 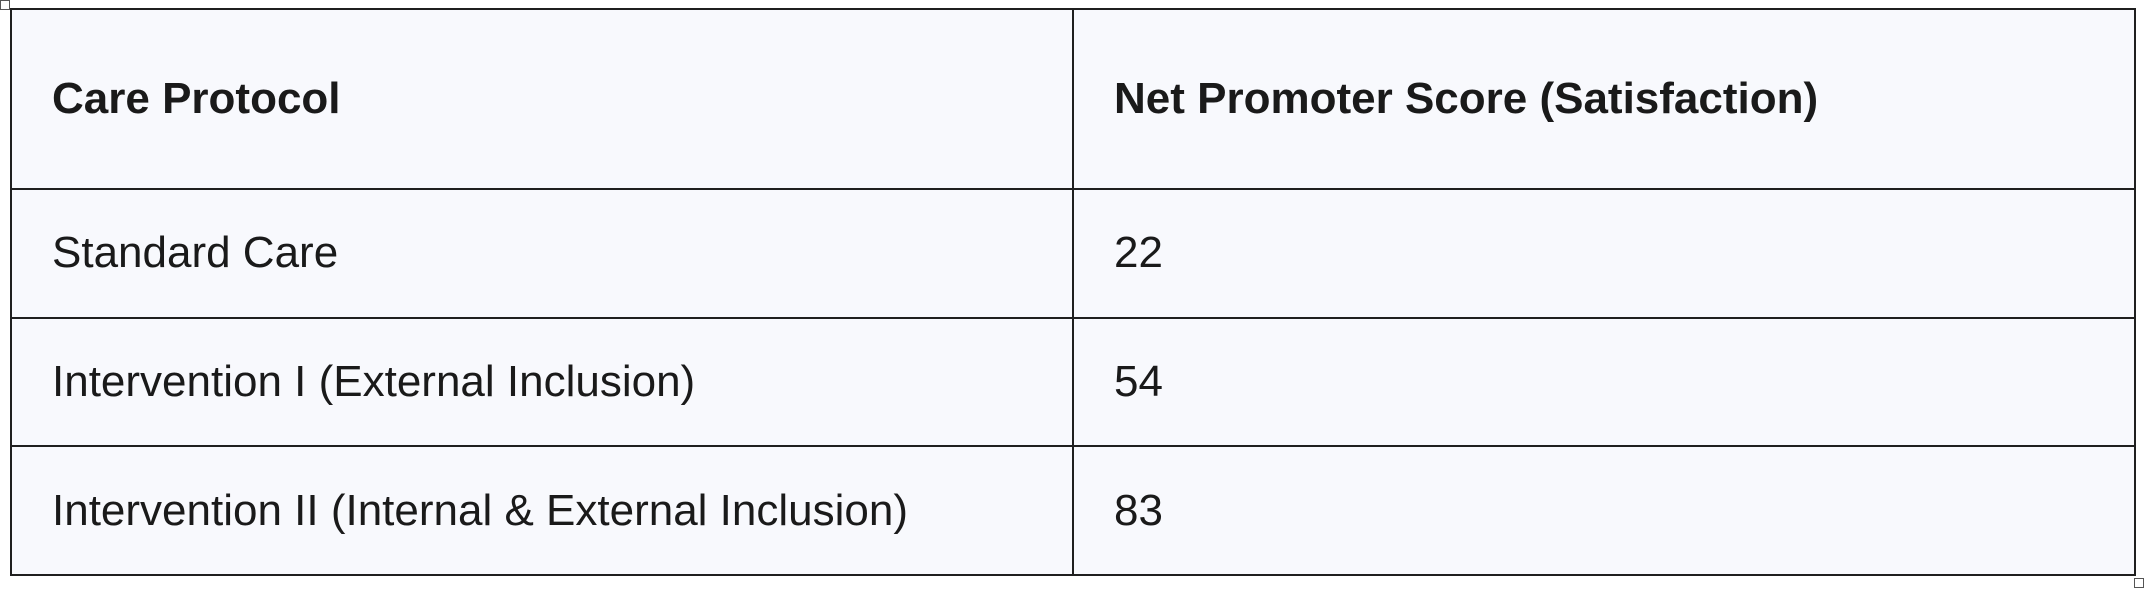 What do you see at coordinates (542, 382) in the screenshot?
I see `cell-care-protocol: Intervention I (External Inclusion)` at bounding box center [542, 382].